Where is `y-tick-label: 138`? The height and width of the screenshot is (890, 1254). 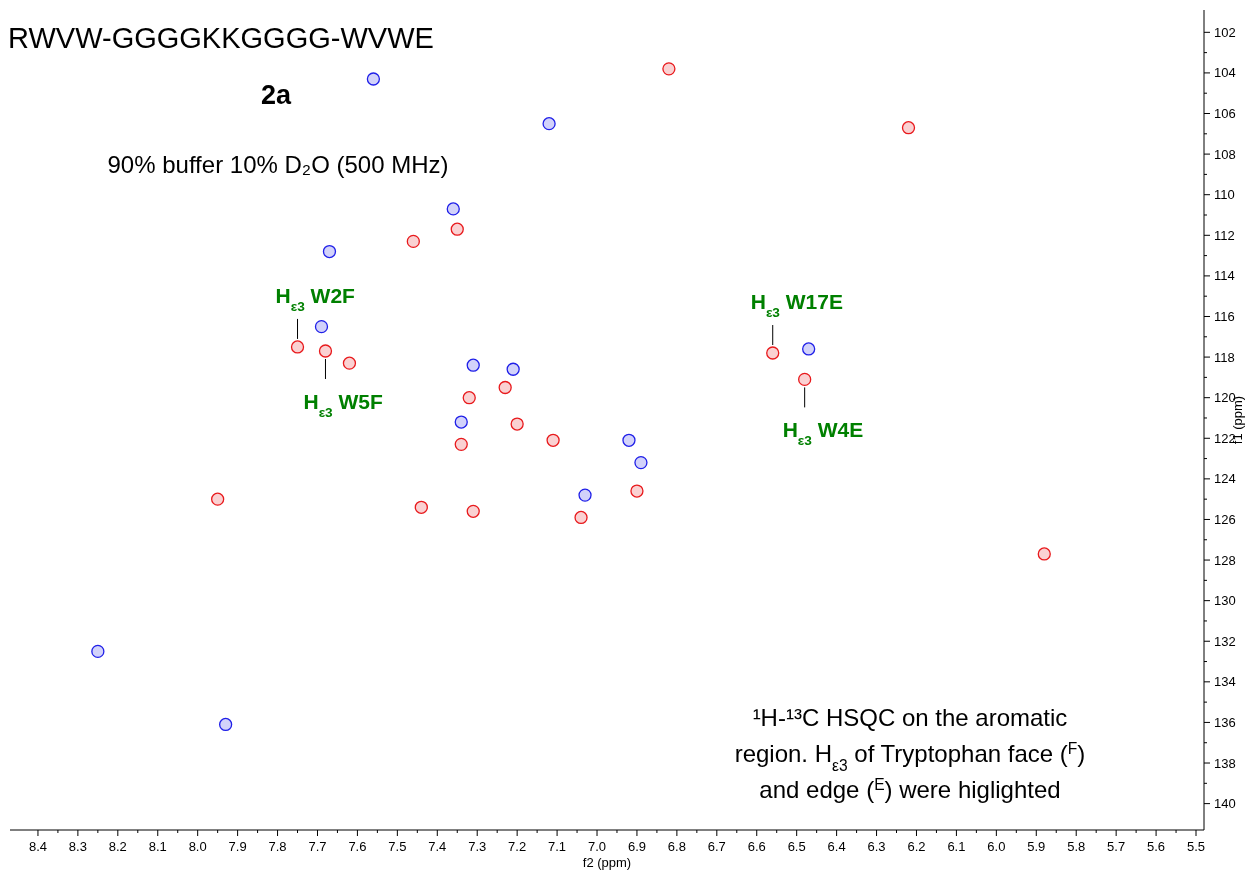 y-tick-label: 138 is located at coordinates (1225, 763).